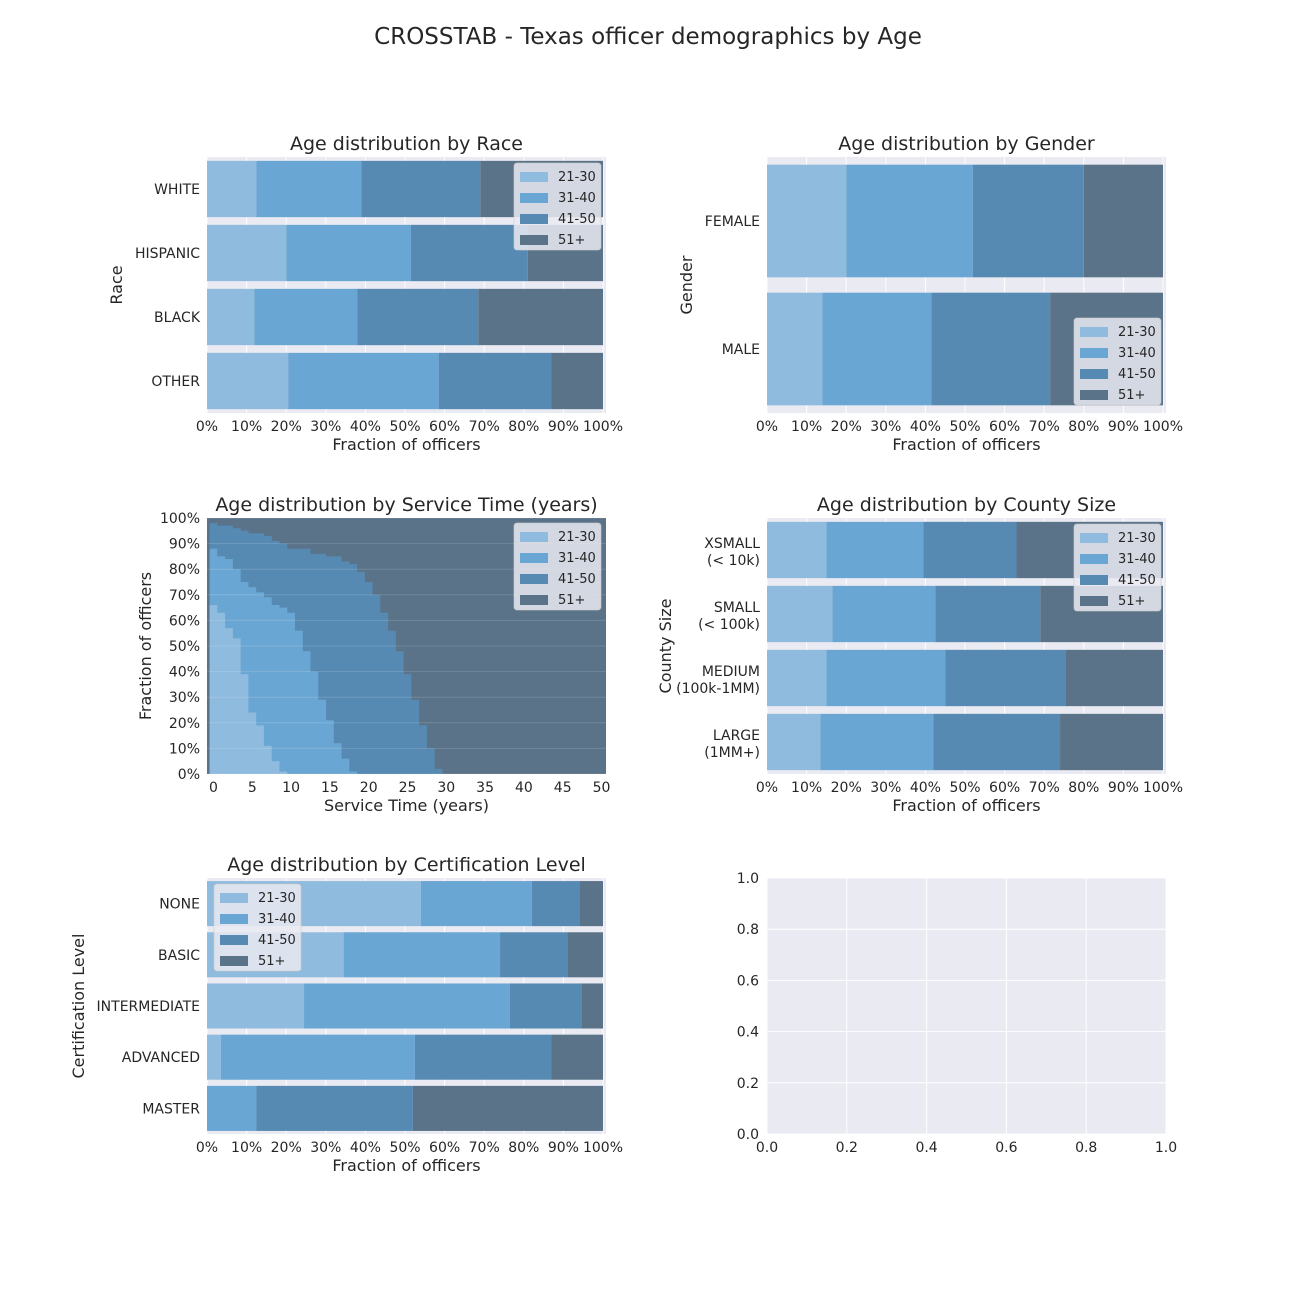 The width and height of the screenshot is (1296, 1296). What do you see at coordinates (1123, 427) in the screenshot?
I see `gender-x-tick: 90%` at bounding box center [1123, 427].